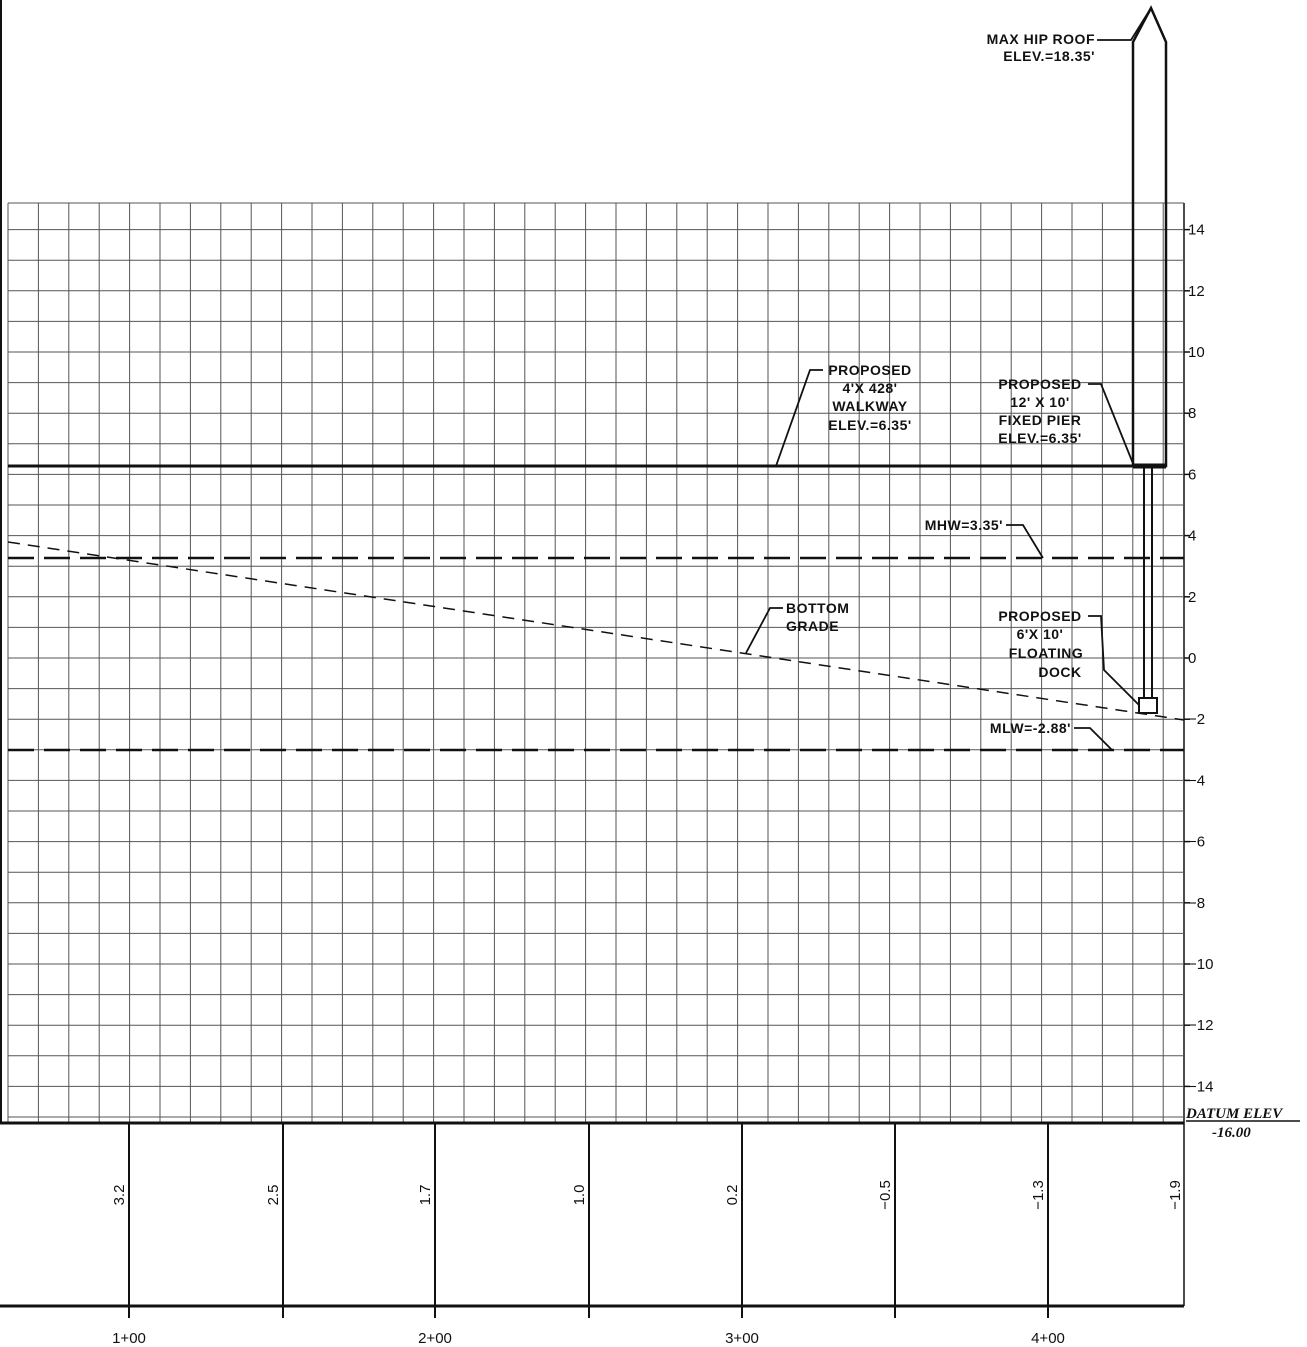 Image resolution: width=1307 pixels, height=1347 pixels. I want to click on walkway-label-line1: PROPOSED, so click(869, 370).